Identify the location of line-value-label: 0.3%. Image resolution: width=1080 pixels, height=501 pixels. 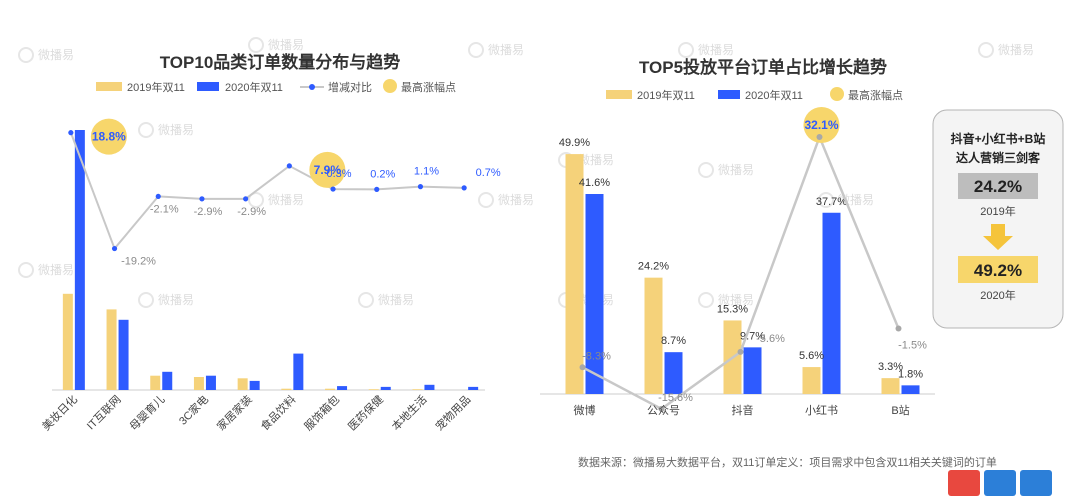
(339, 174).